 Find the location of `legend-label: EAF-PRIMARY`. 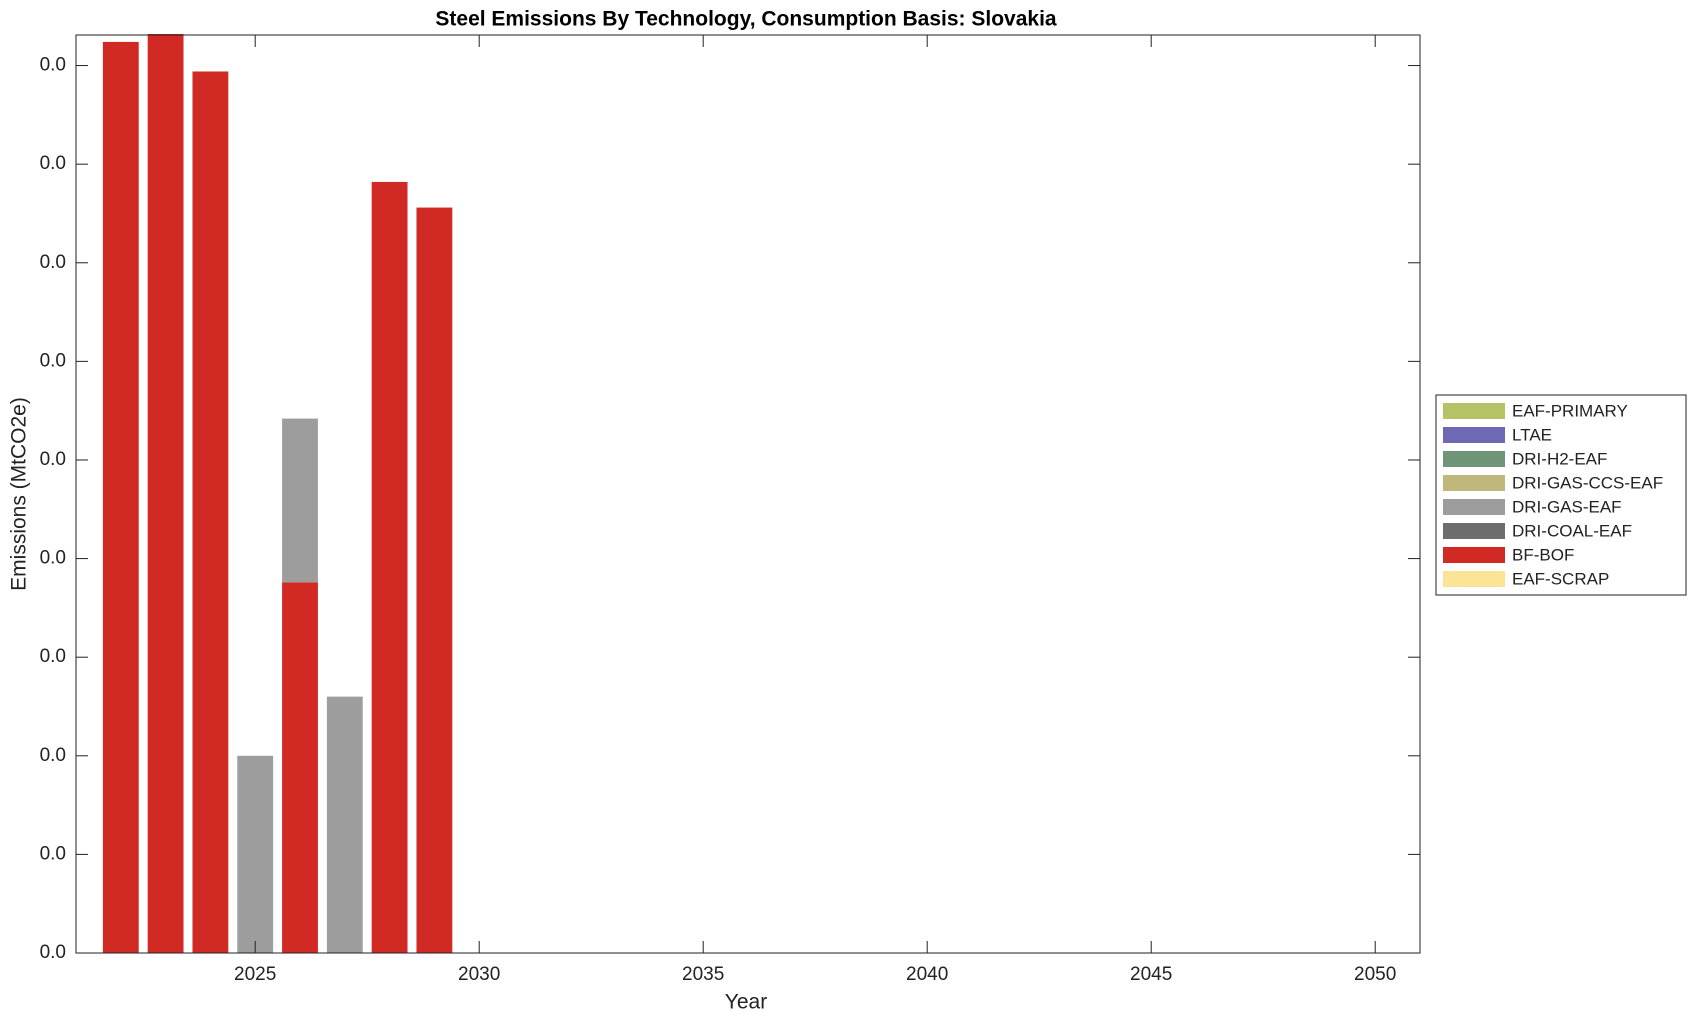

legend-label: EAF-PRIMARY is located at coordinates (1570, 410).